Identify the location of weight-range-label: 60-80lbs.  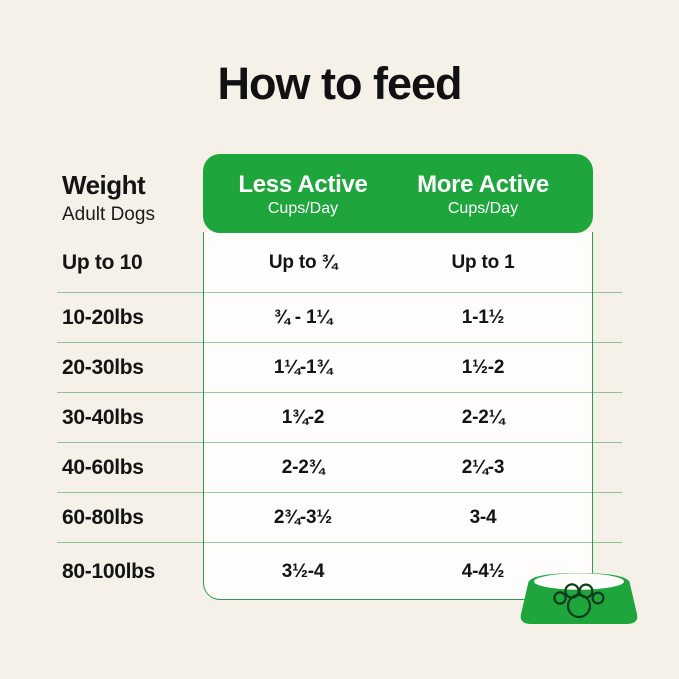
(103, 517).